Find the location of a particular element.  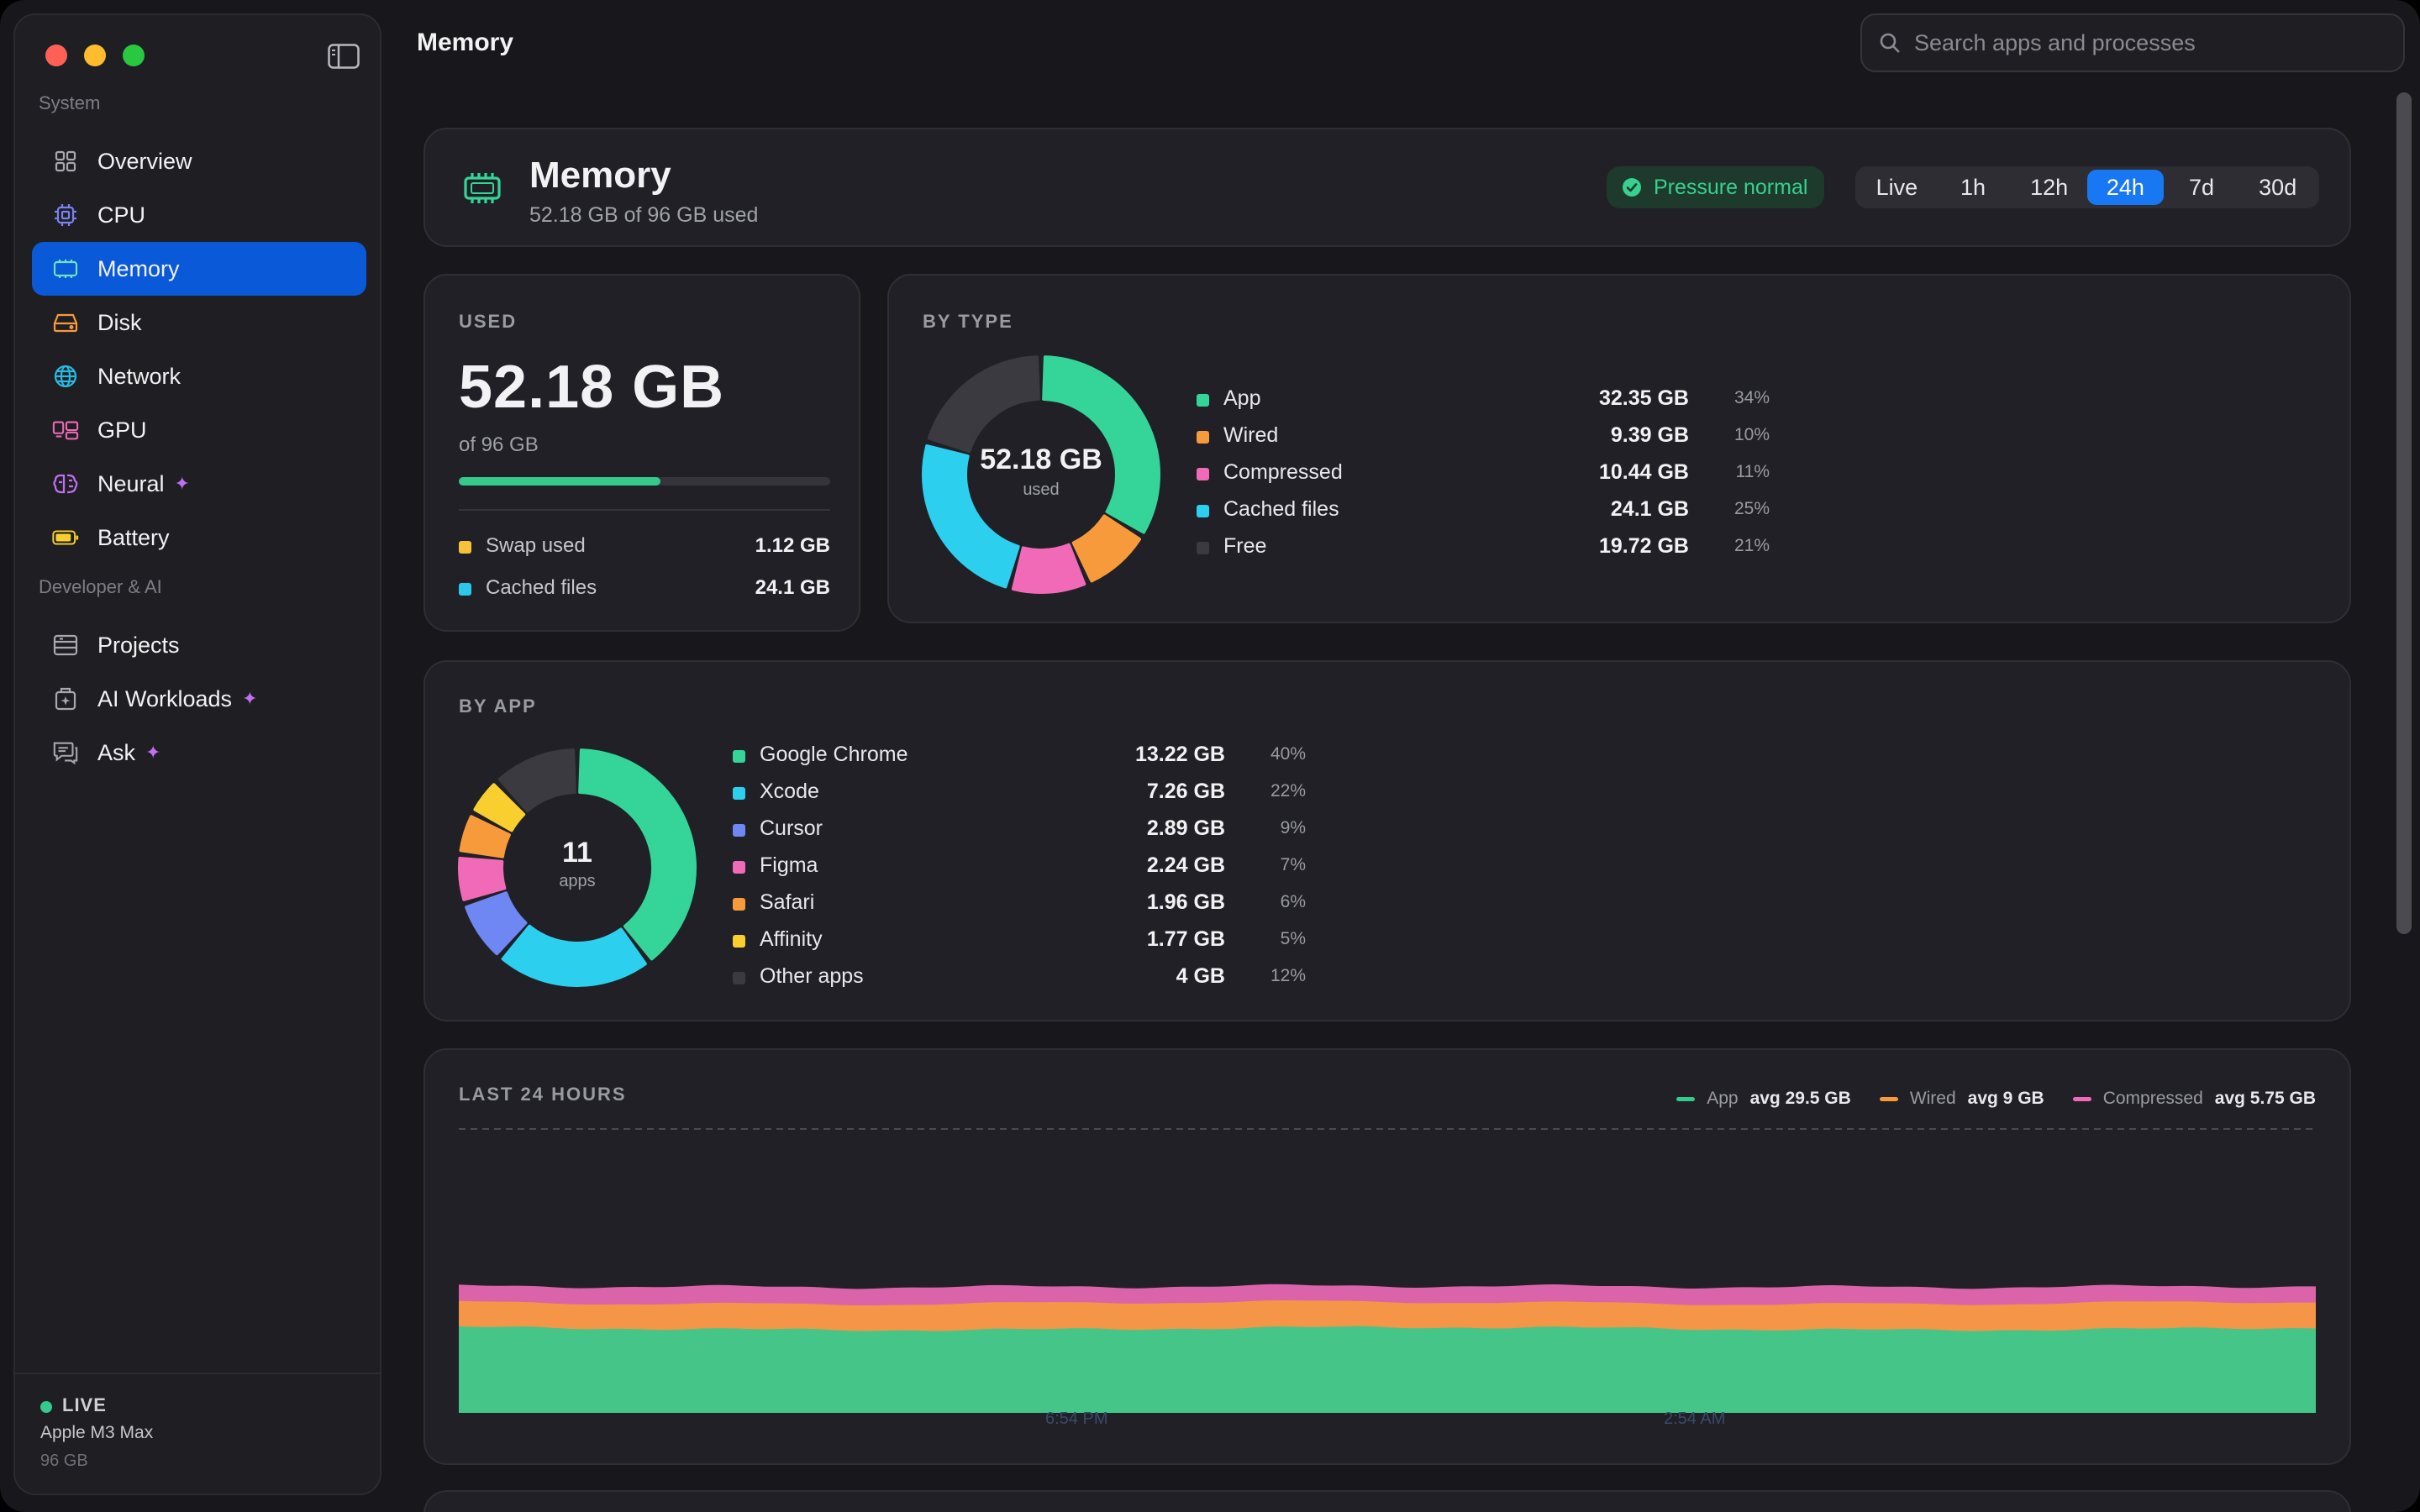

legend-row: Cursor 2.89 GB 9% is located at coordinates (1020, 829).